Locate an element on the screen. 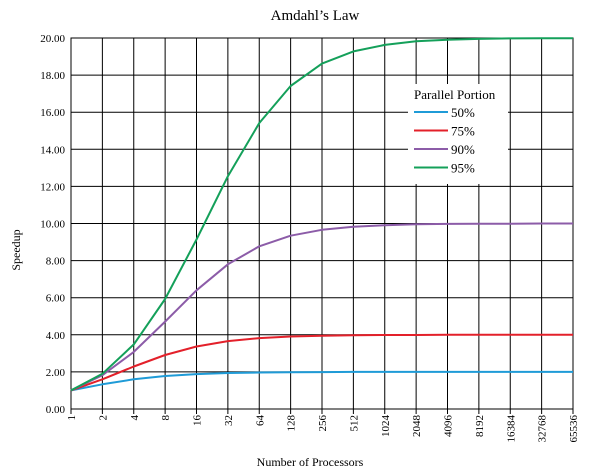 This screenshot has height=473, width=600. x-tick-label: 4 is located at coordinates (135, 418).